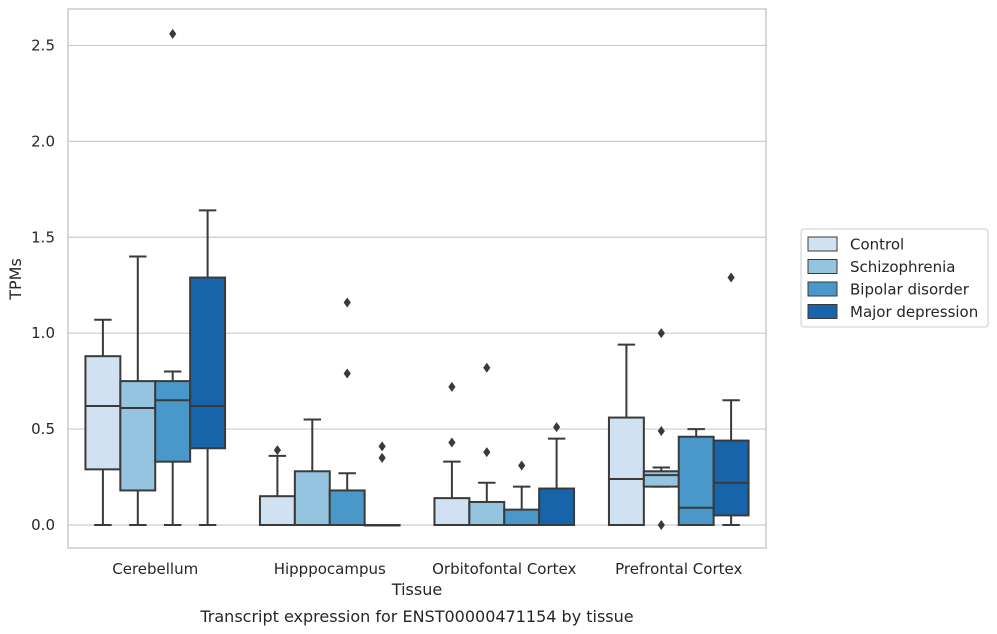  I want to click on x-tick-label: Hipppocampus, so click(330, 569).